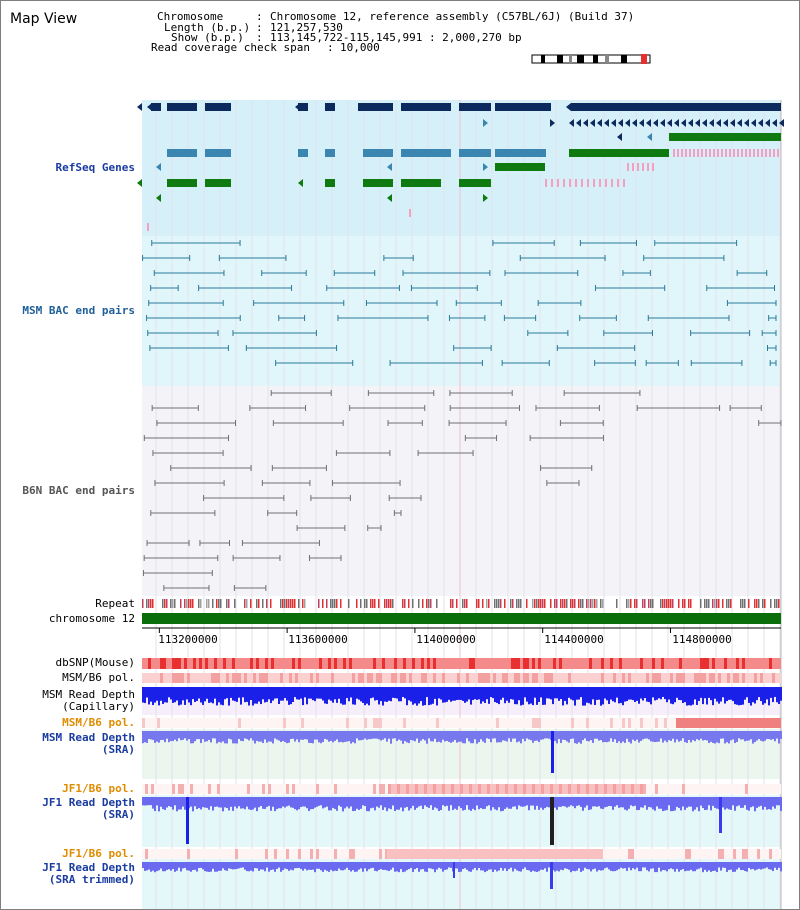 Image resolution: width=800 pixels, height=910 pixels. I want to click on axis-tick-label: 114800000, so click(702, 639).